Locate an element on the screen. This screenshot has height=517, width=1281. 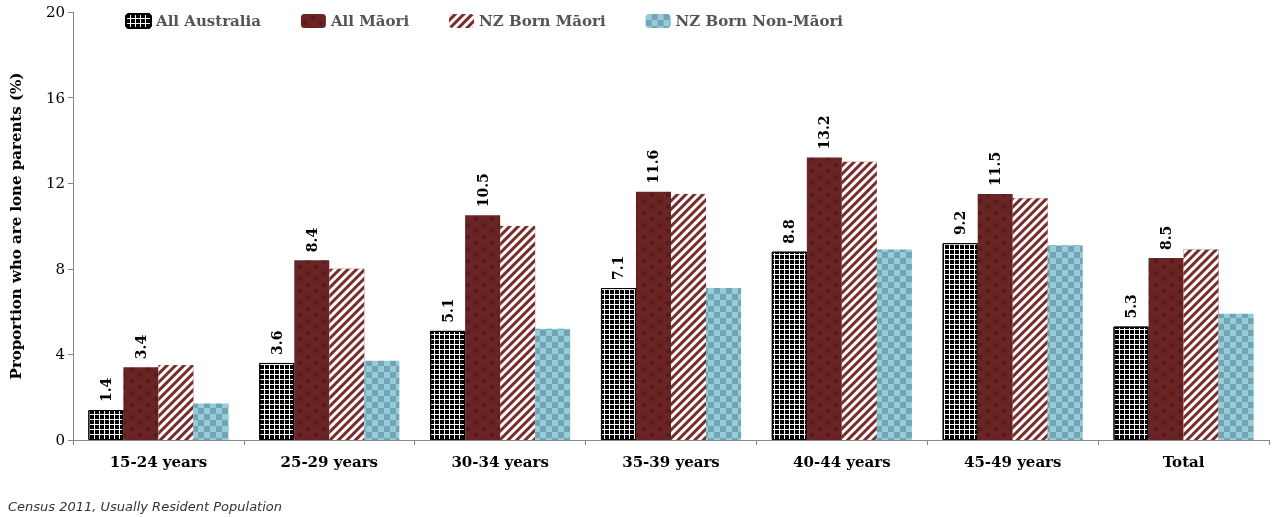
x-tick-label: 45-49 years is located at coordinates (1012, 461).